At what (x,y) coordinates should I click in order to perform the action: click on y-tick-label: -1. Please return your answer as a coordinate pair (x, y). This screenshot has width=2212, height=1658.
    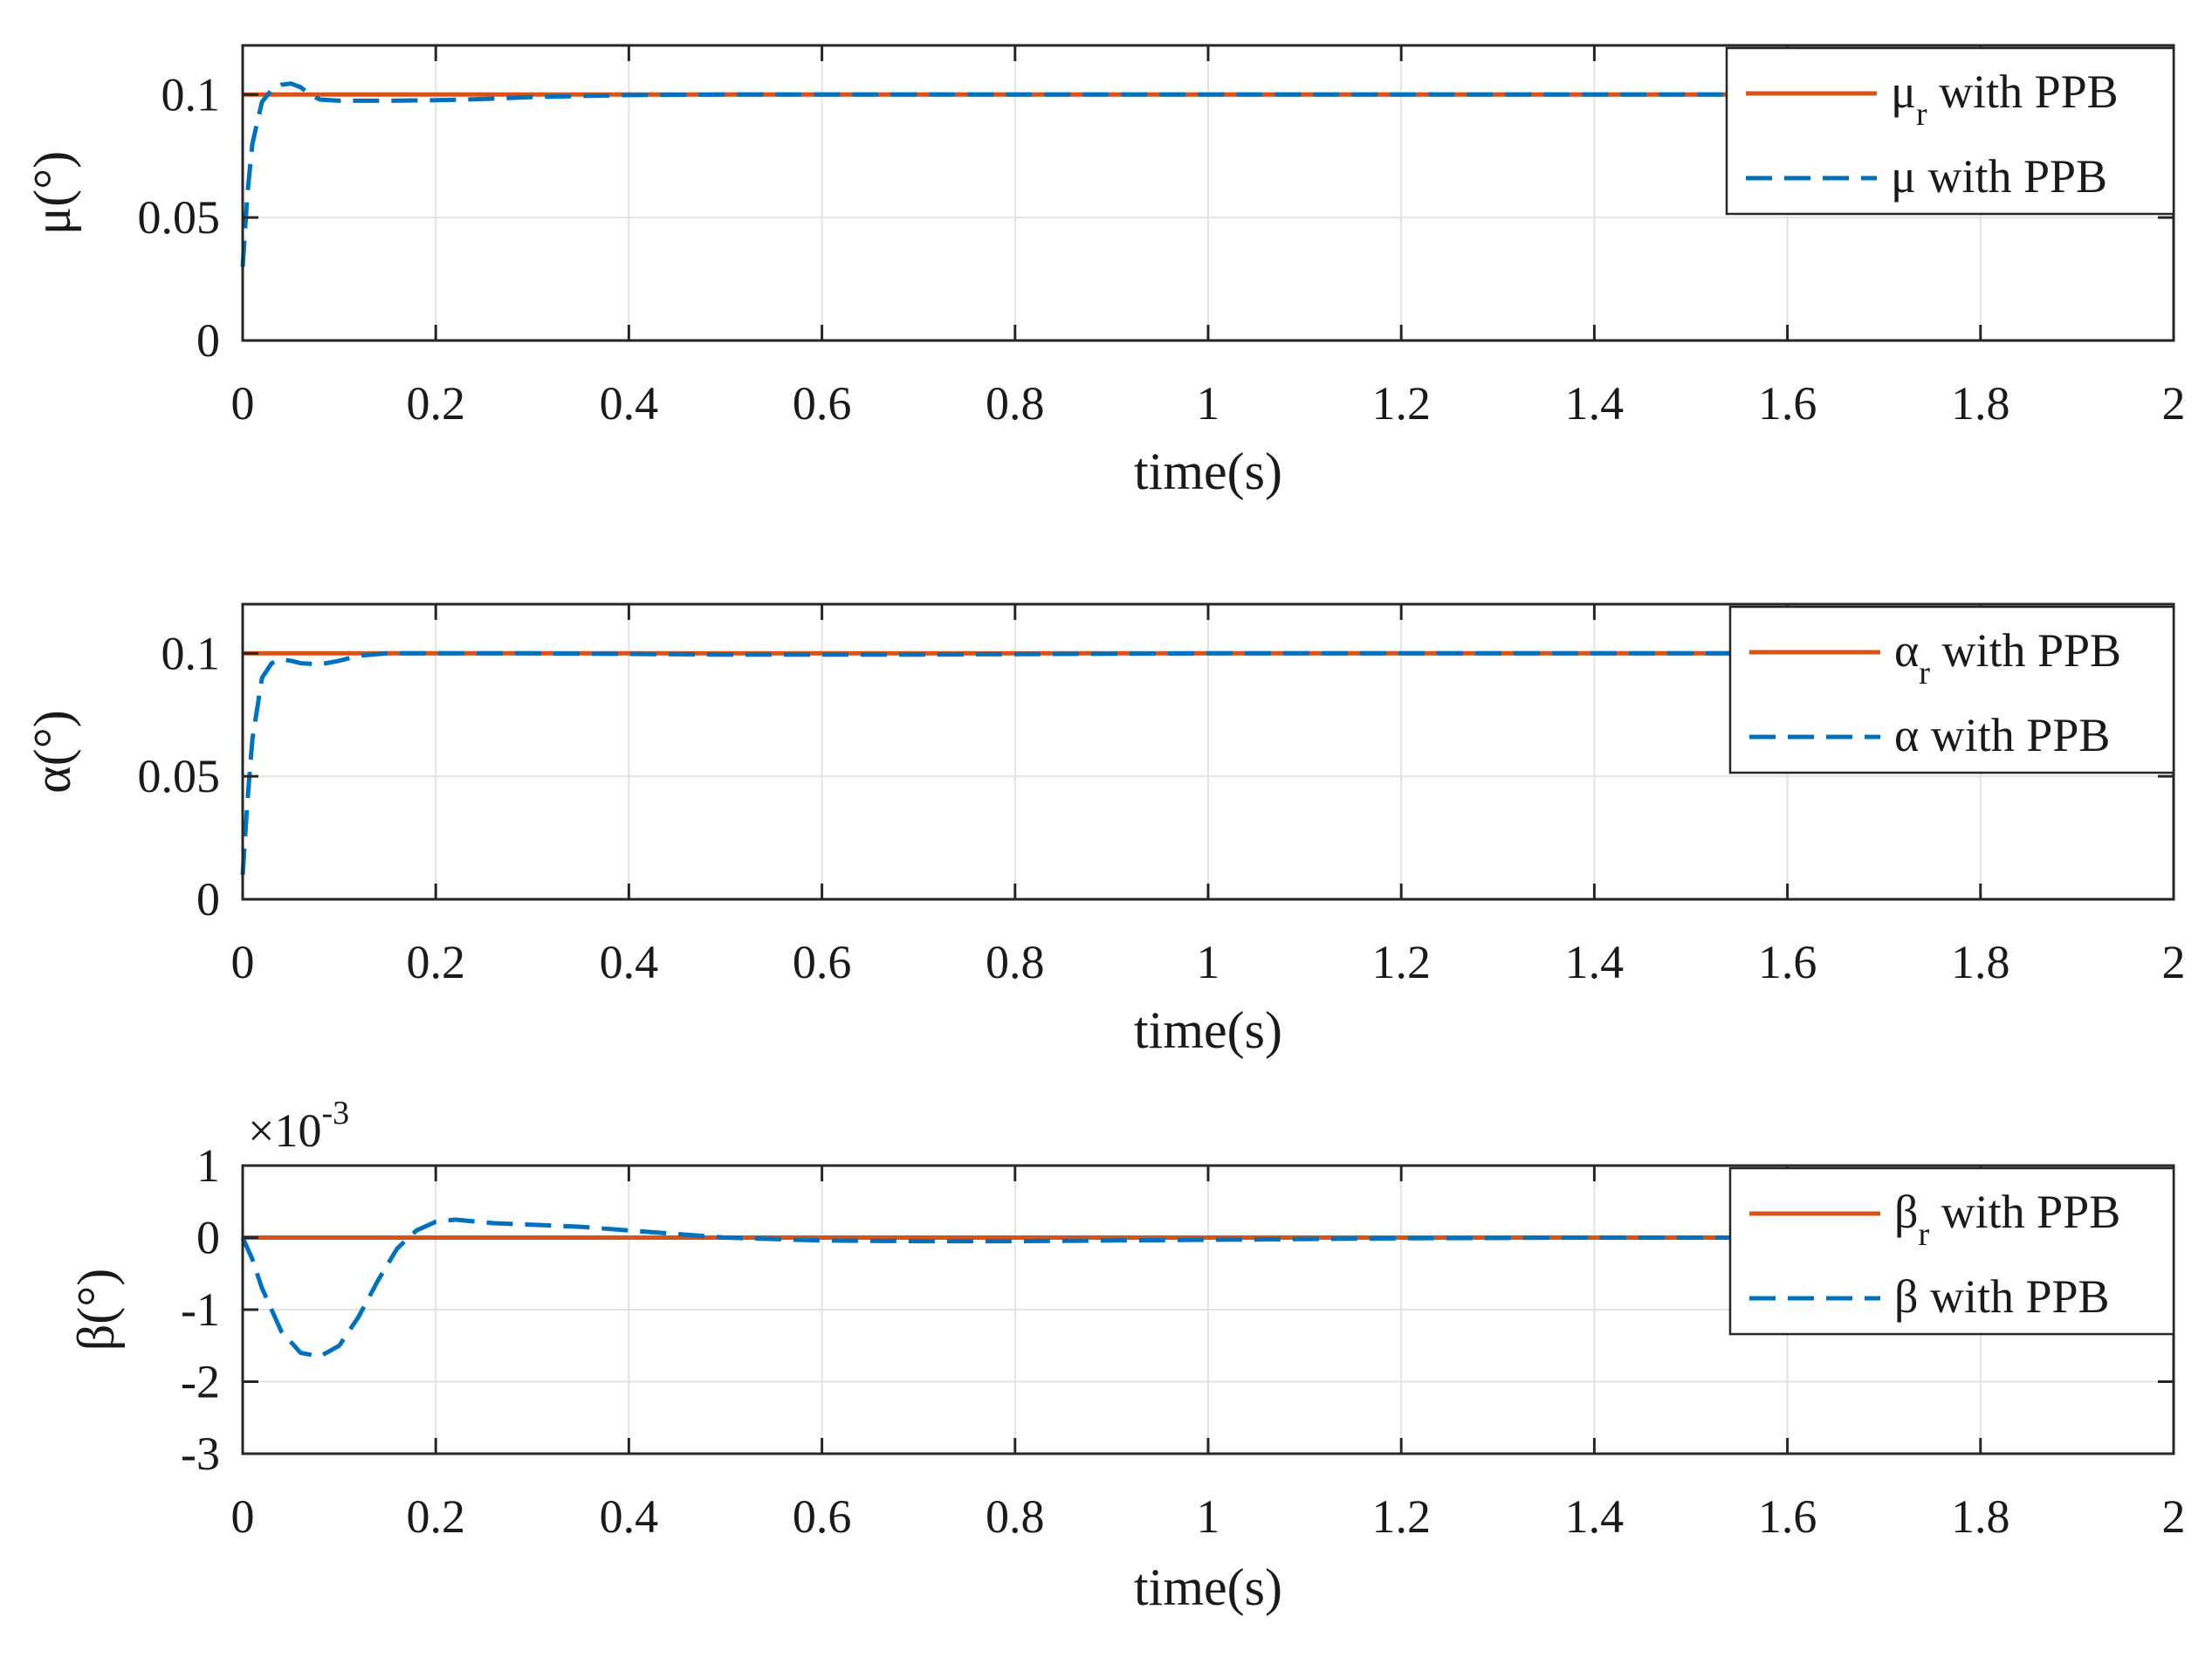
    Looking at the image, I should click on (201, 1309).